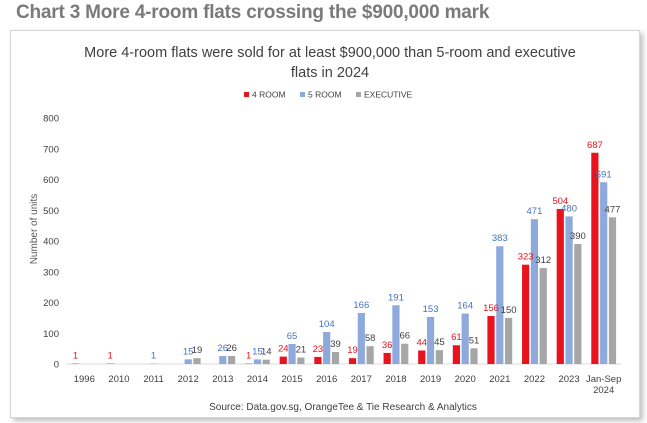 The image size is (647, 423). Describe the element at coordinates (51, 272) in the screenshot. I see `y-tick-label: 300` at that location.